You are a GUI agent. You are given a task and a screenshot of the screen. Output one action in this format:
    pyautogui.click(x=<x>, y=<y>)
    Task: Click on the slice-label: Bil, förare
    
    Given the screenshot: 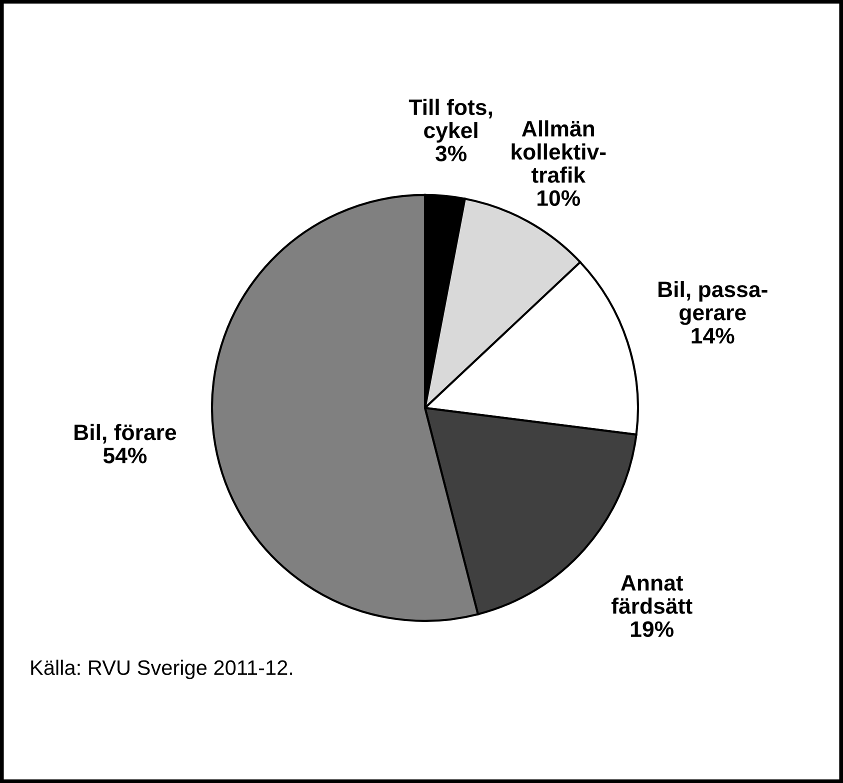 What is the action you would take?
    pyautogui.click(x=125, y=434)
    